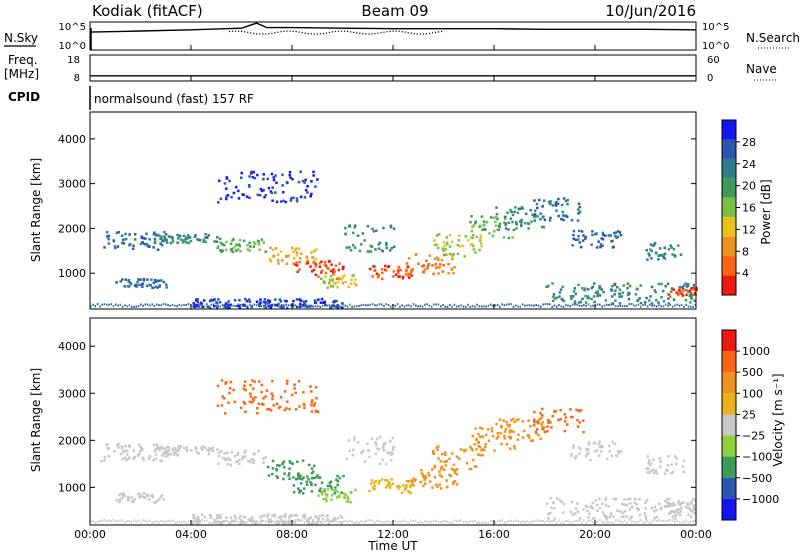 This screenshot has width=800, height=554. Describe the element at coordinates (174, 99) in the screenshot. I see `cpid-text: normalsound (fast) 157 RF` at that location.